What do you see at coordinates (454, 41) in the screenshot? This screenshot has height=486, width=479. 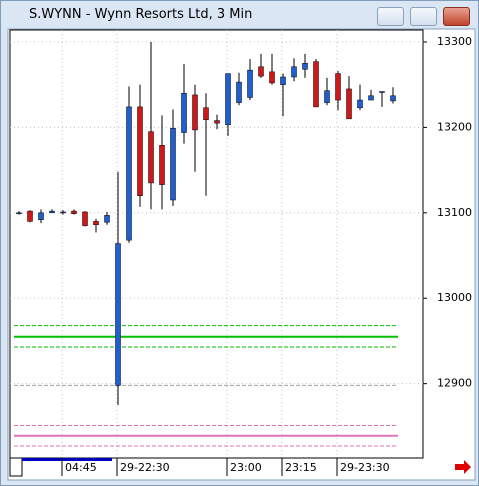 I see `y-tick-label: 13300` at bounding box center [454, 41].